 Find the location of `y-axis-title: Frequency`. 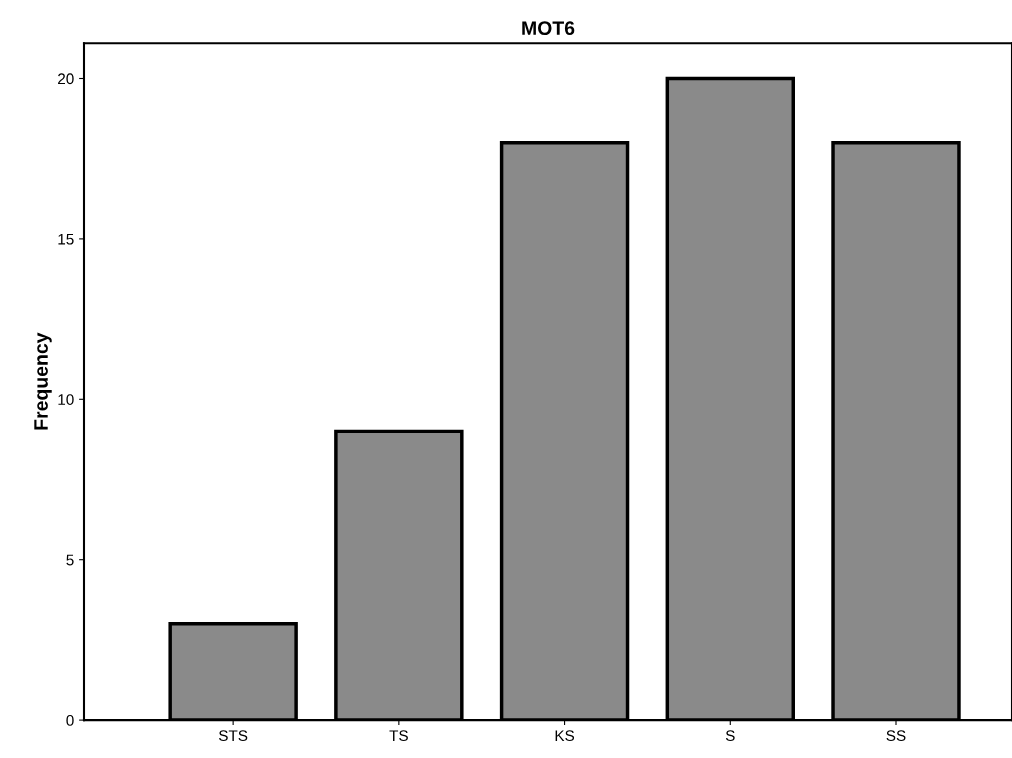

y-axis-title: Frequency is located at coordinates (43, 381).